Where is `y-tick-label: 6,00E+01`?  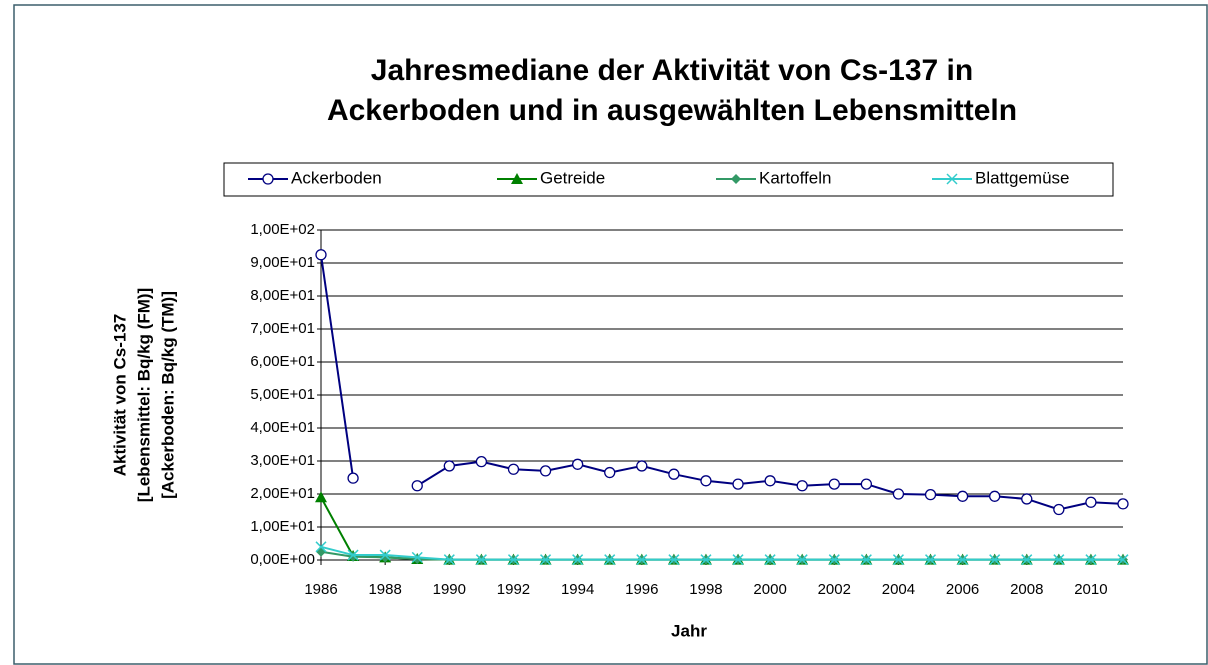
y-tick-label: 6,00E+01 is located at coordinates (282, 361).